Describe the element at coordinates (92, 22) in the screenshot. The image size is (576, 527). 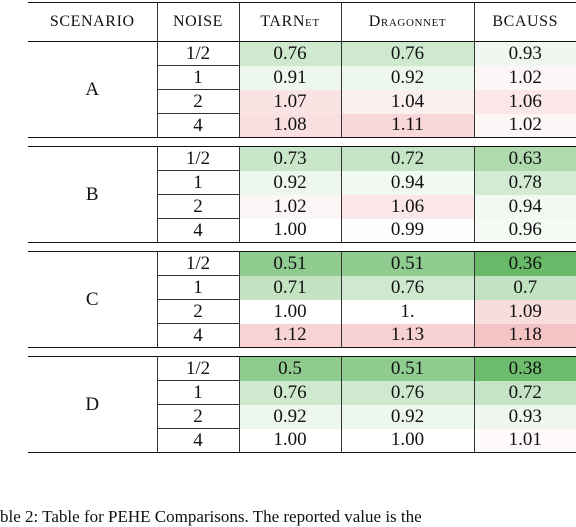
I see `header-scenario: SCENARIO` at that location.